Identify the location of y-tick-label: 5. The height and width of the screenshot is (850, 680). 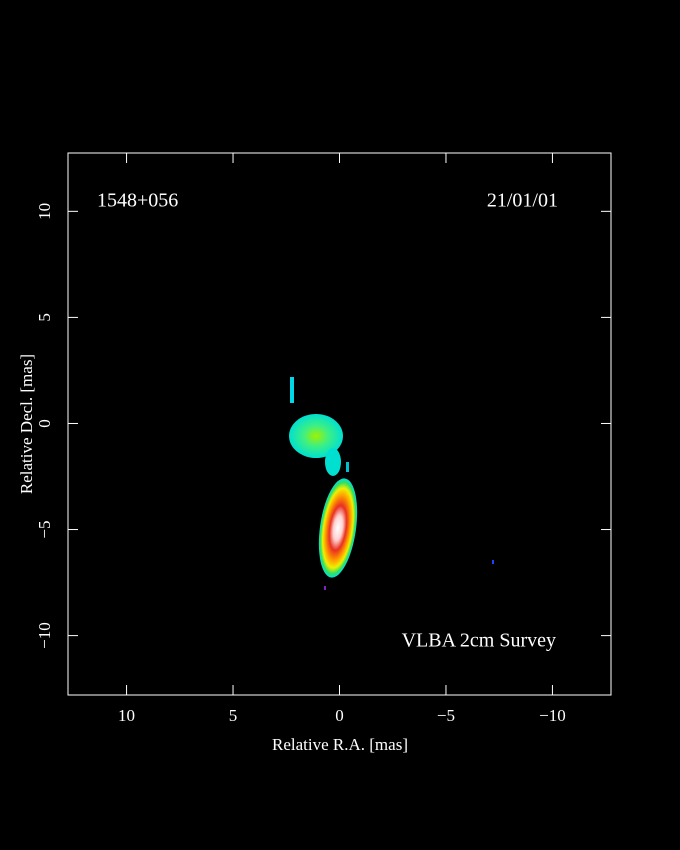
(44, 317).